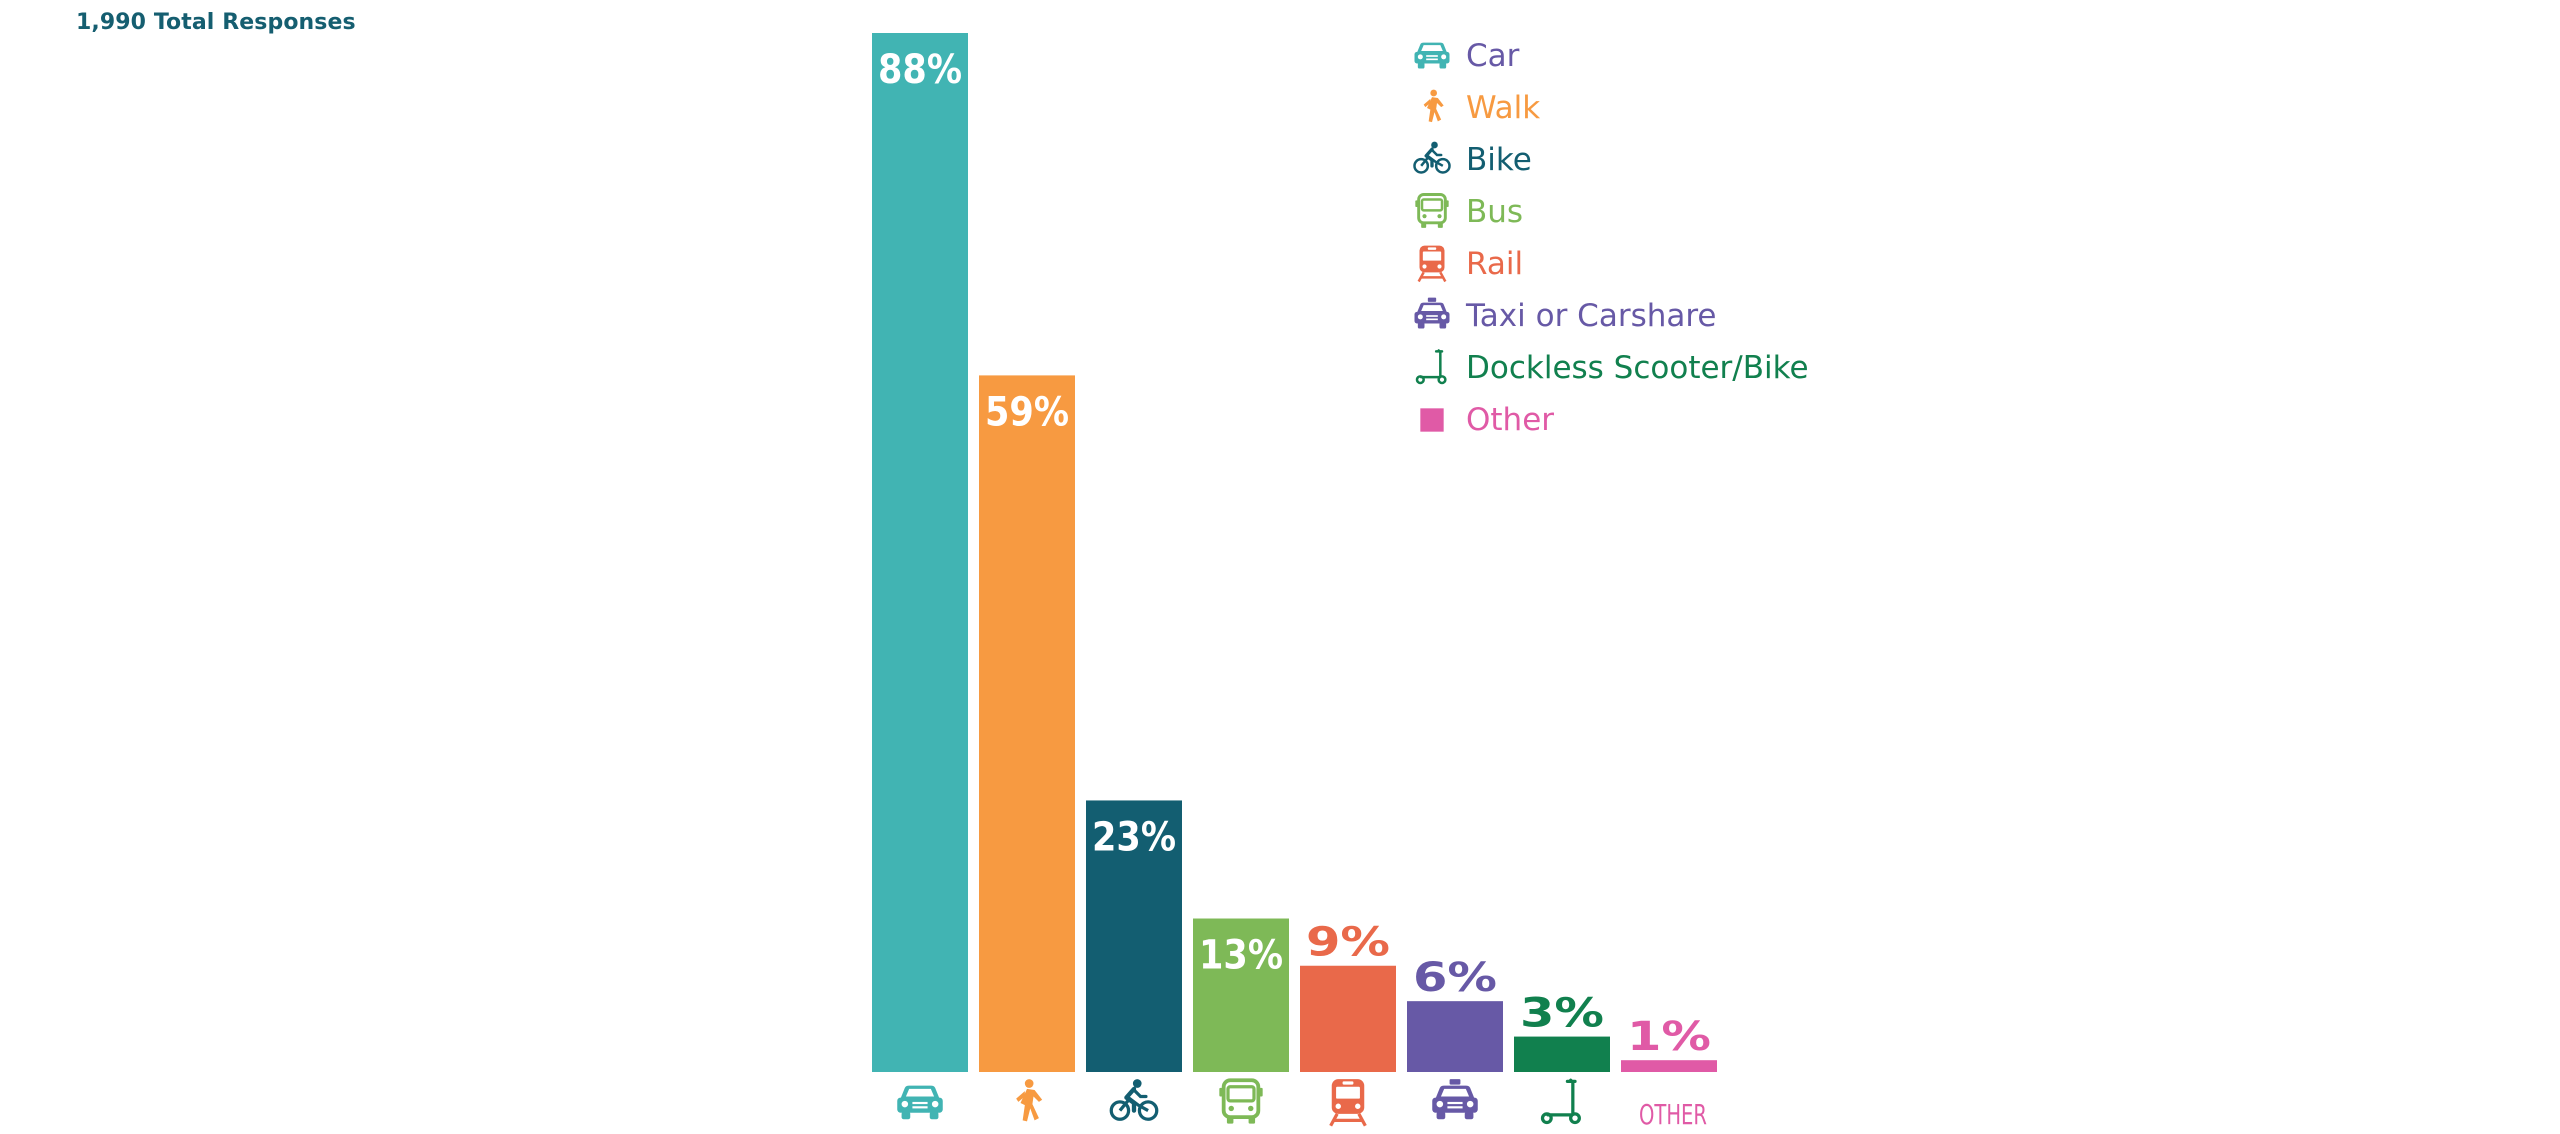  What do you see at coordinates (1134, 1100) in the screenshot?
I see `axis-bike-icon` at bounding box center [1134, 1100].